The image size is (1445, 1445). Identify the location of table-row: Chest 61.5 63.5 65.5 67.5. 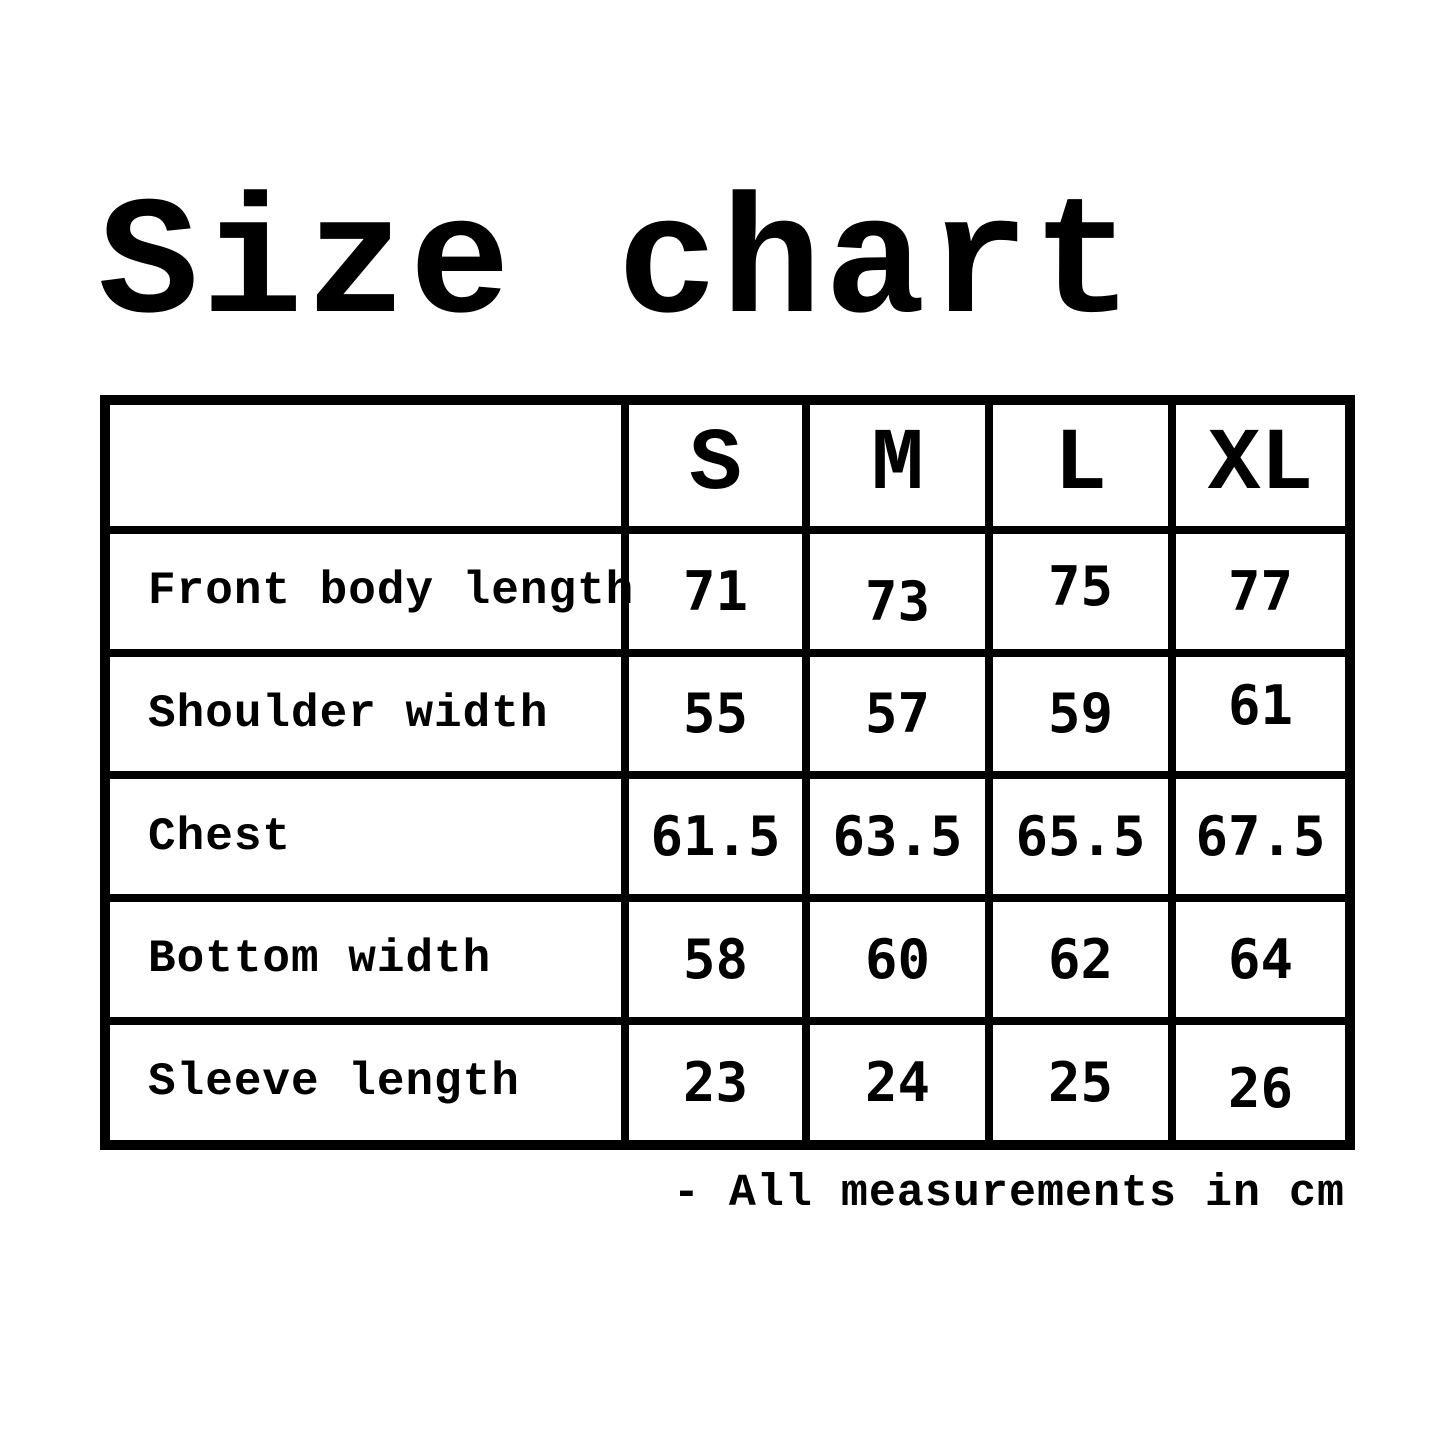
(727, 836).